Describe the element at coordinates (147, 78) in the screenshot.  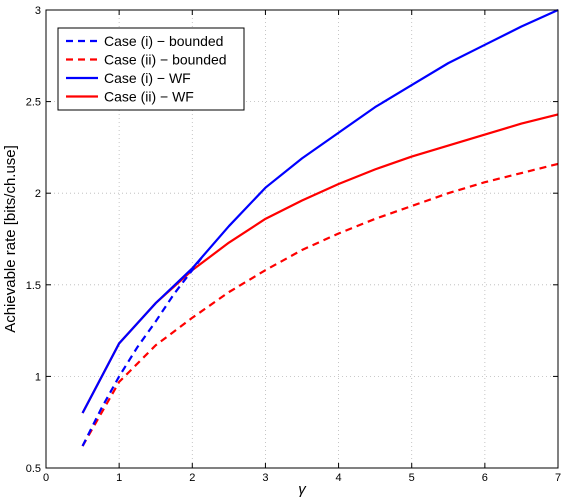
I see `legend-label-2: Case (i) − WF` at that location.